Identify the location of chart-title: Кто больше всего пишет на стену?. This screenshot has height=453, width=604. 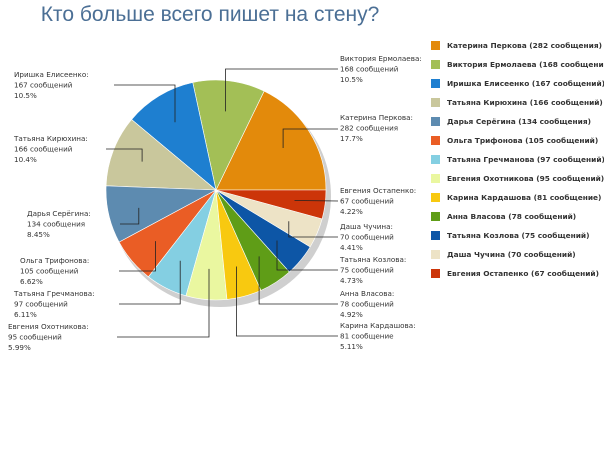
(210, 14).